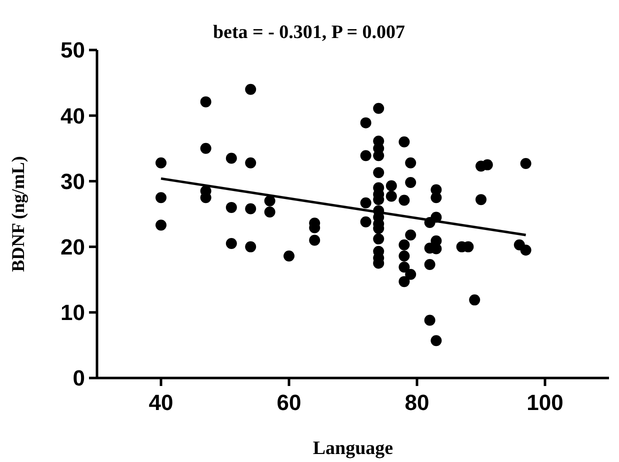 This screenshot has height=462, width=619. Describe the element at coordinates (72, 50) in the screenshot. I see `y-tick-label: 50` at that location.